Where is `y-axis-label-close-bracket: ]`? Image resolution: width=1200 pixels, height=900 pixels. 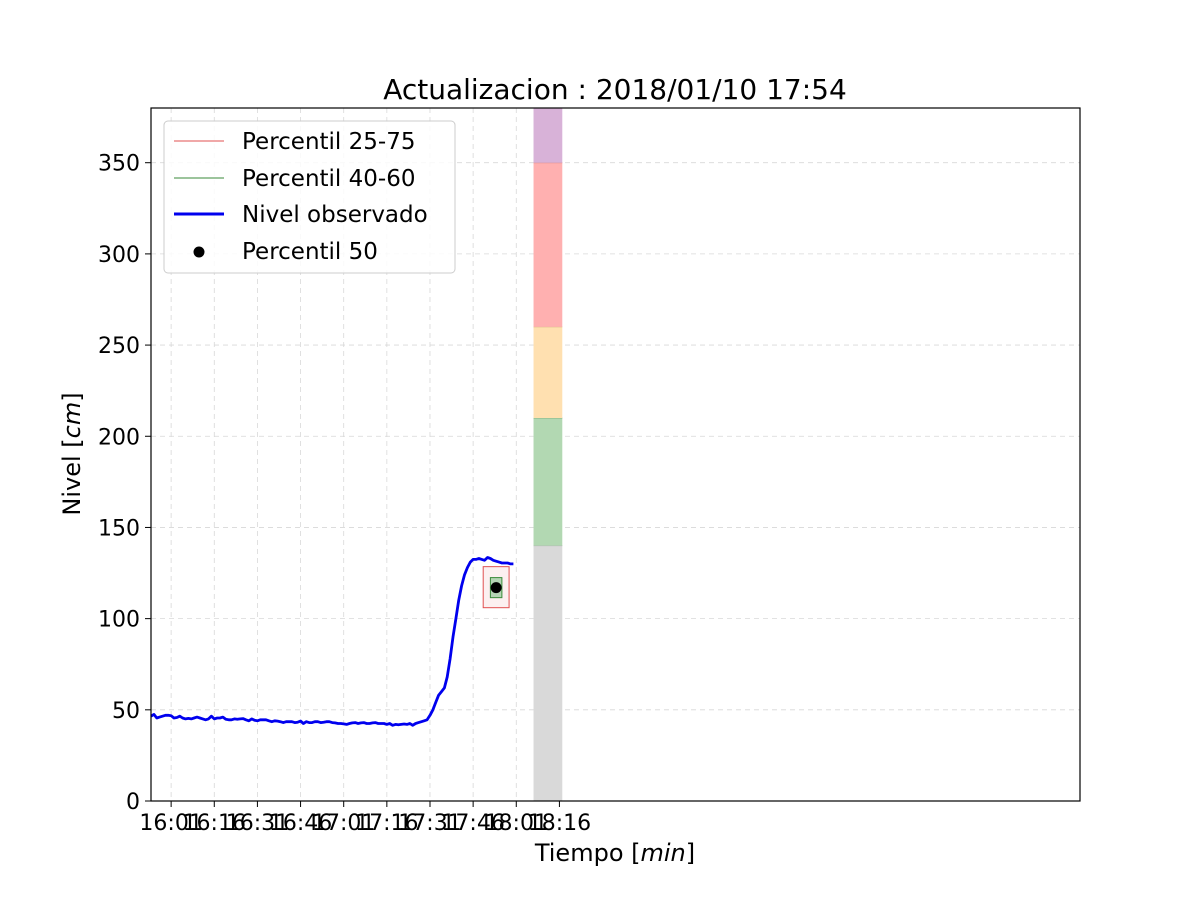 y-axis-label-close-bracket: ] is located at coordinates (72, 396).